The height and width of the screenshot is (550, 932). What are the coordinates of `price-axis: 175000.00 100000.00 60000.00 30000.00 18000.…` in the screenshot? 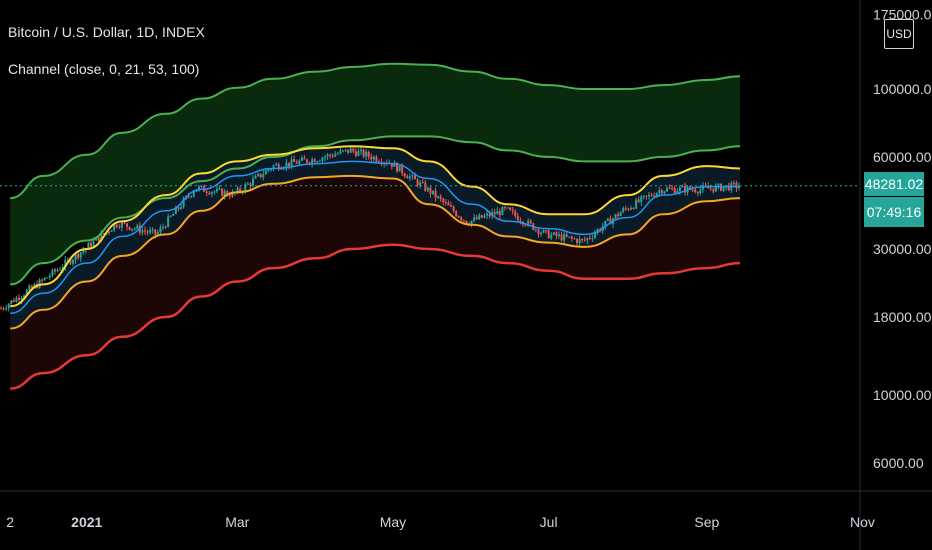 It's located at (902, 239).